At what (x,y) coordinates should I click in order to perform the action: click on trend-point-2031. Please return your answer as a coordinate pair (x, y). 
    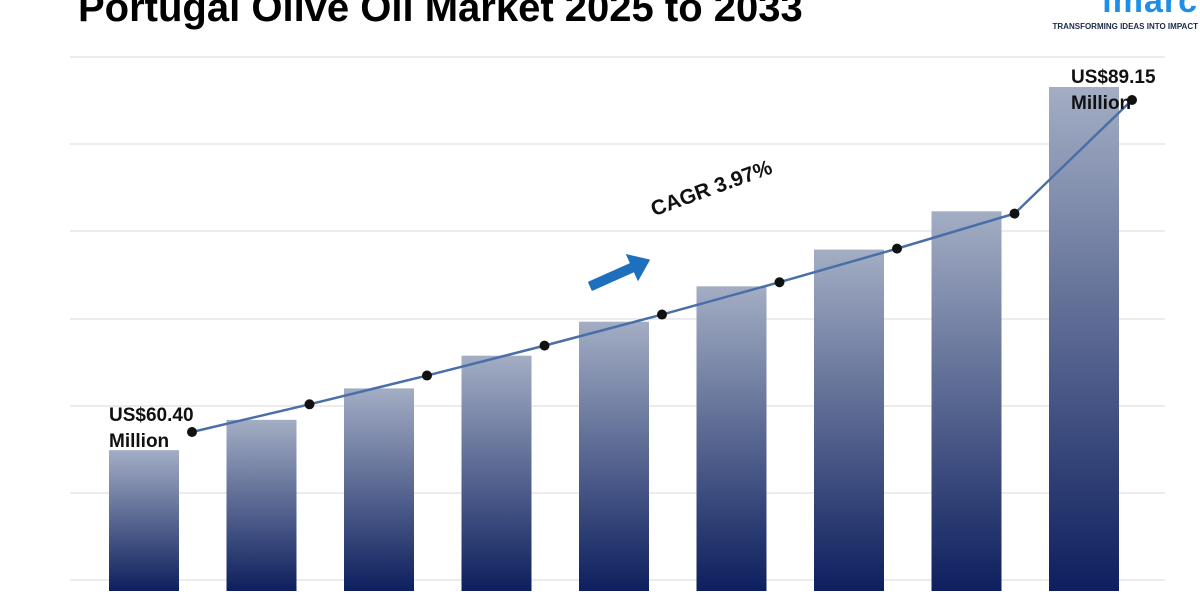
    Looking at the image, I should click on (897, 248).